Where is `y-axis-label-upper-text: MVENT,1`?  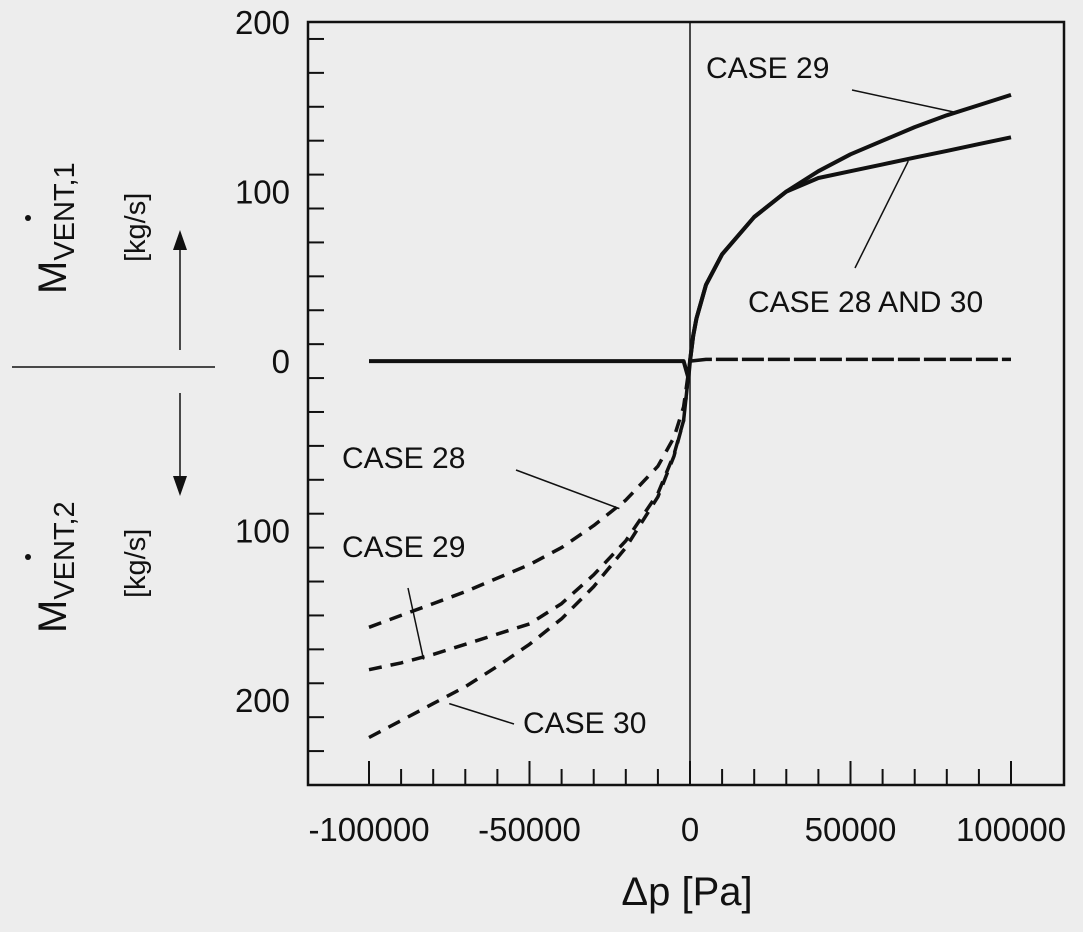 y-axis-label-upper-text: MVENT,1 is located at coordinates (56, 228).